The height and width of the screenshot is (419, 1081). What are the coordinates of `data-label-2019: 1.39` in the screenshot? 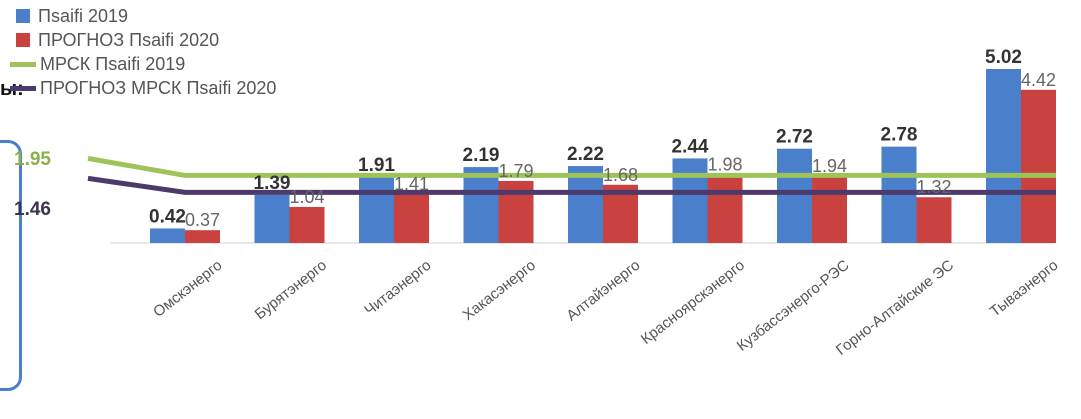 It's located at (272, 183).